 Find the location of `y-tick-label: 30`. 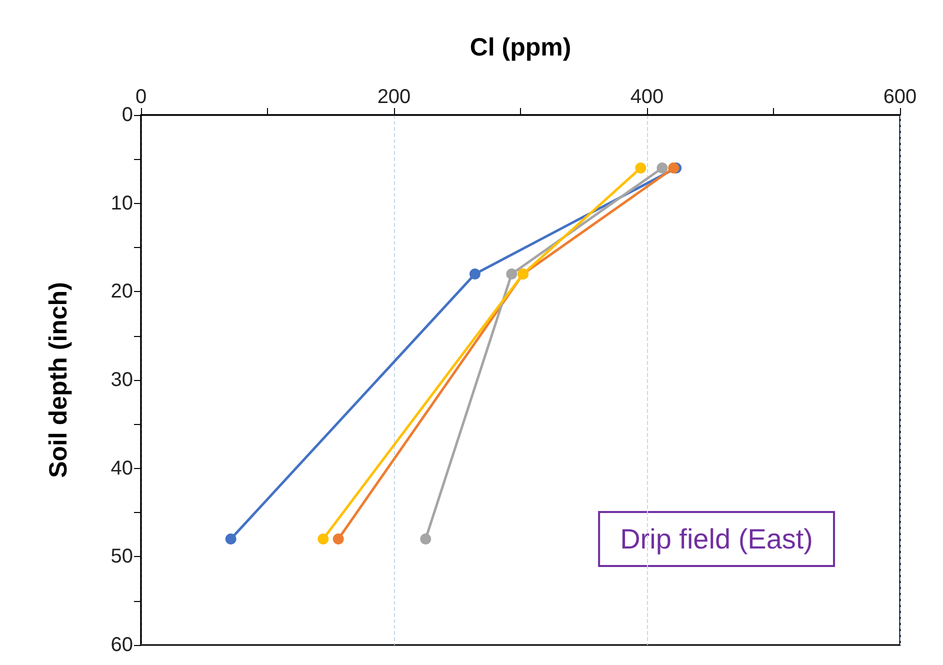

y-tick-label: 30 is located at coordinates (121, 380).